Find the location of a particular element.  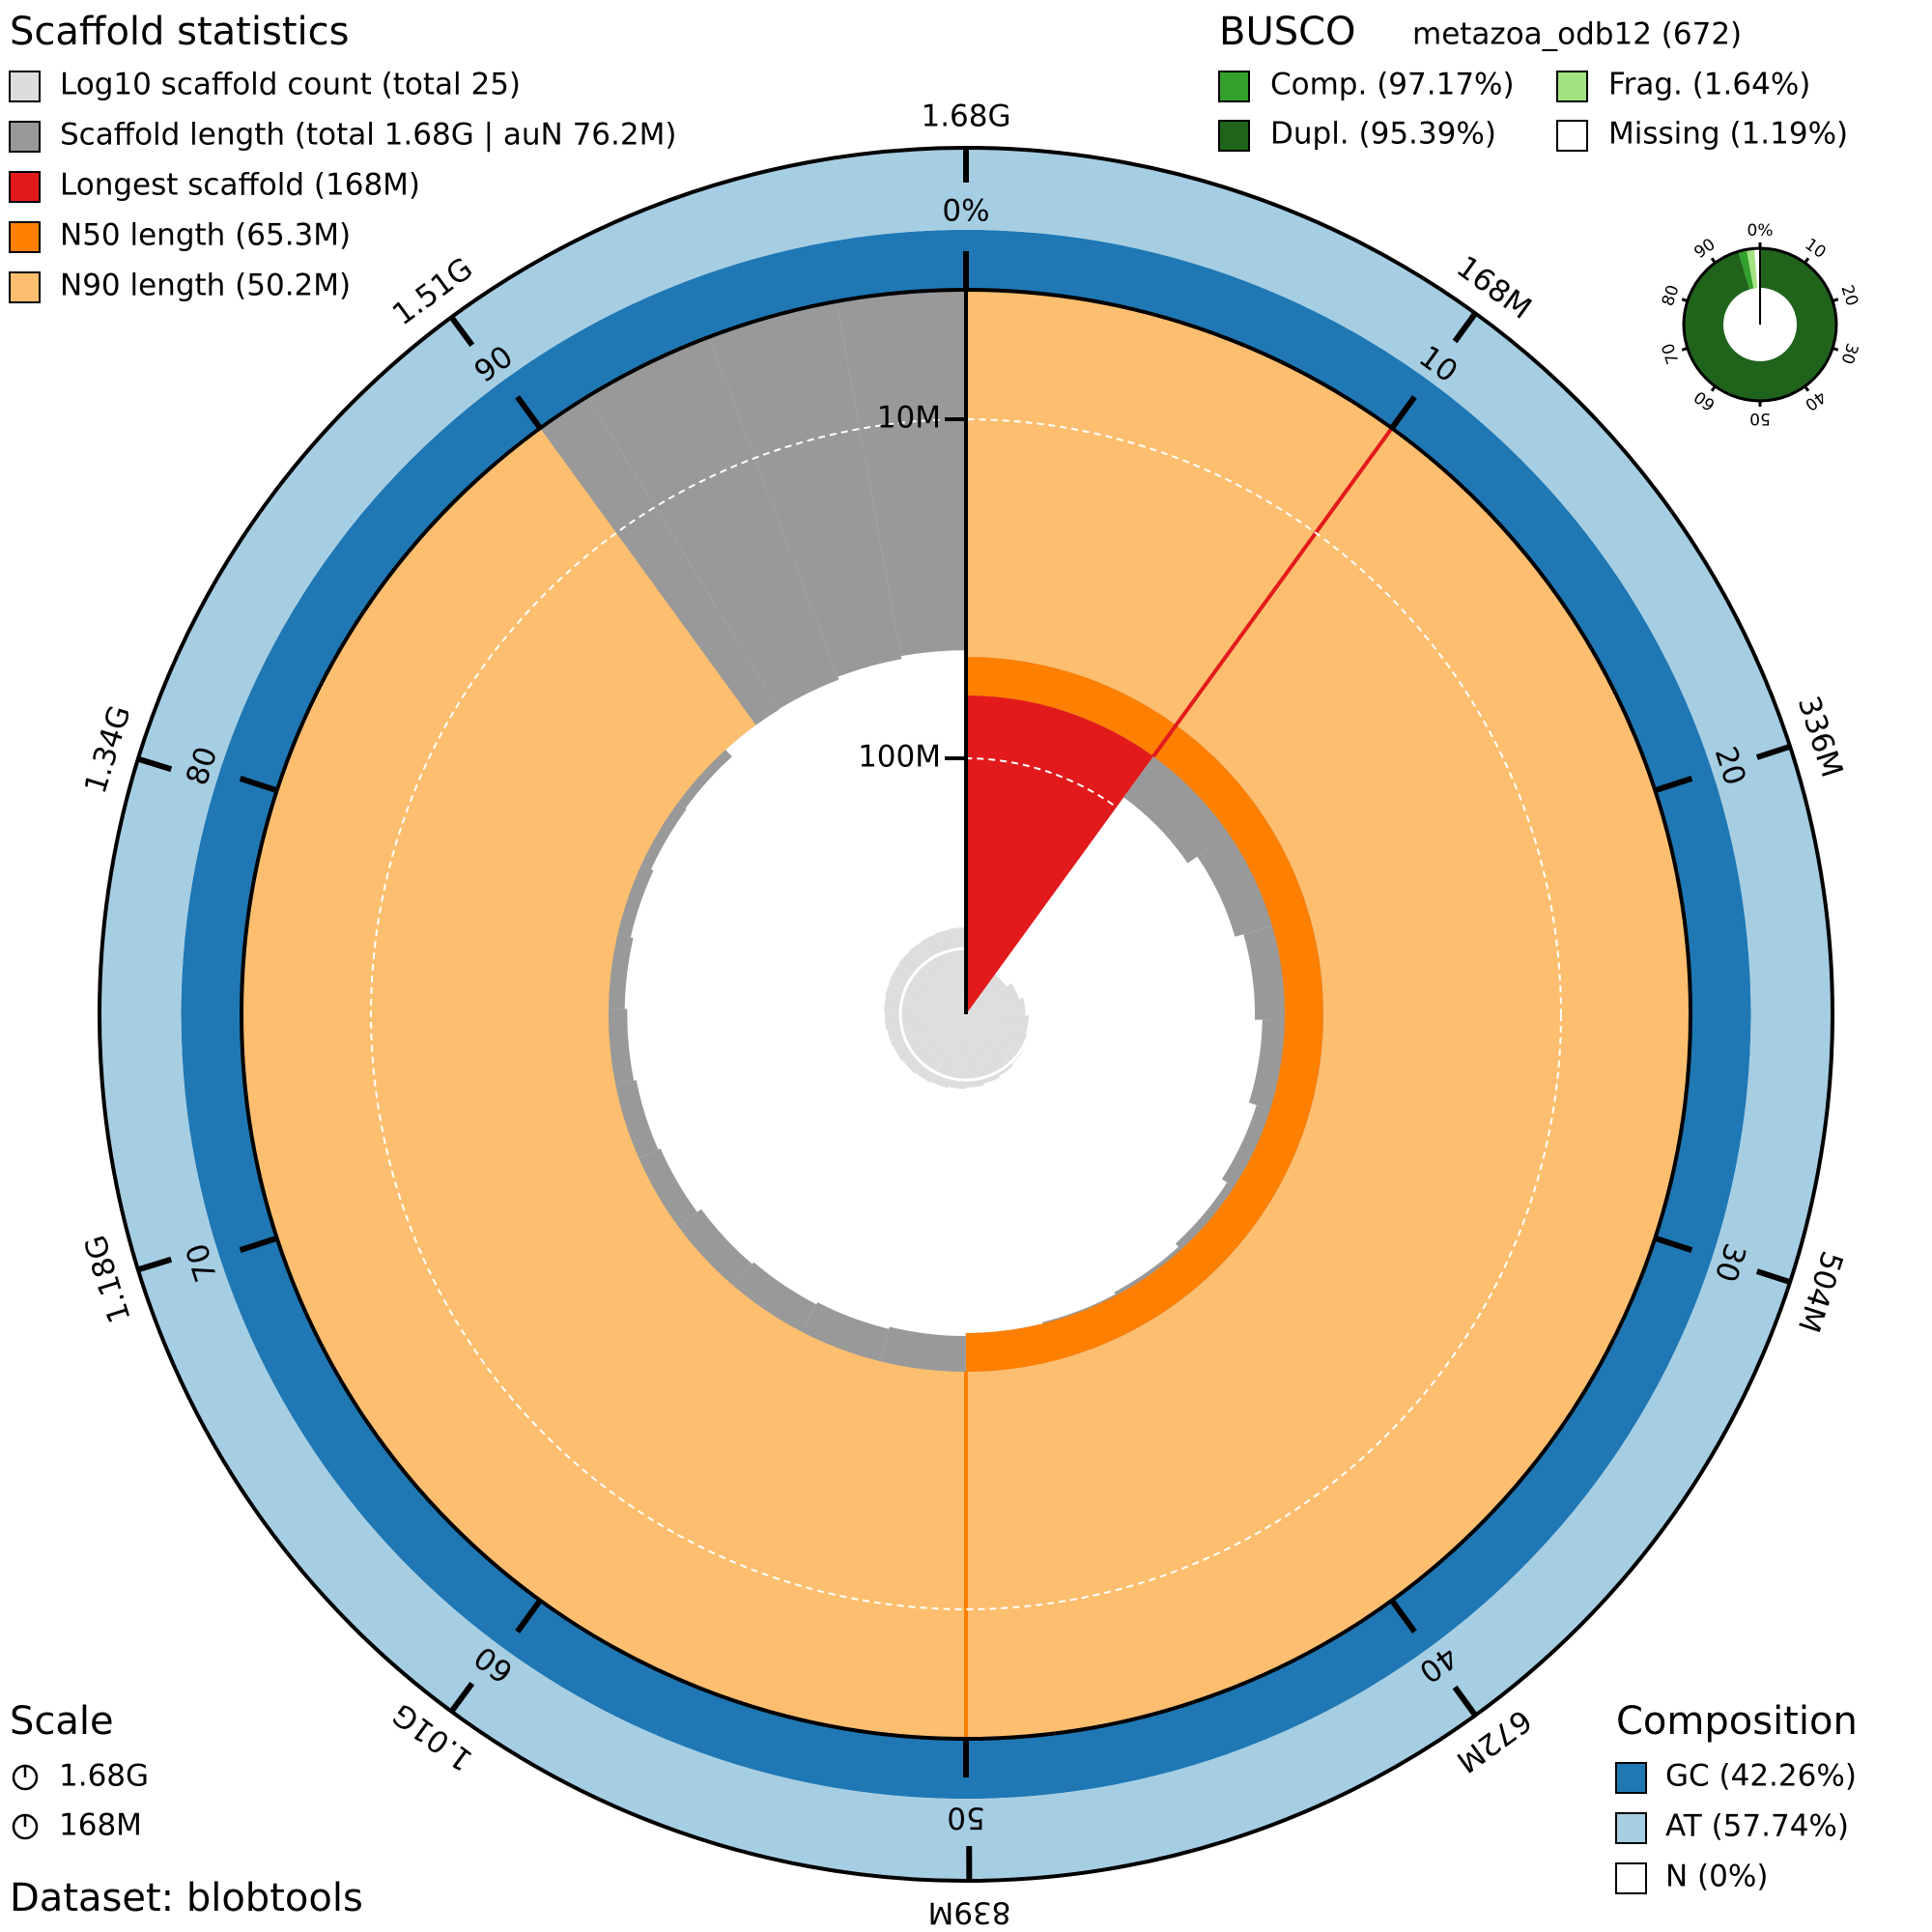

percent-tick-label: 0% is located at coordinates (965, 211).